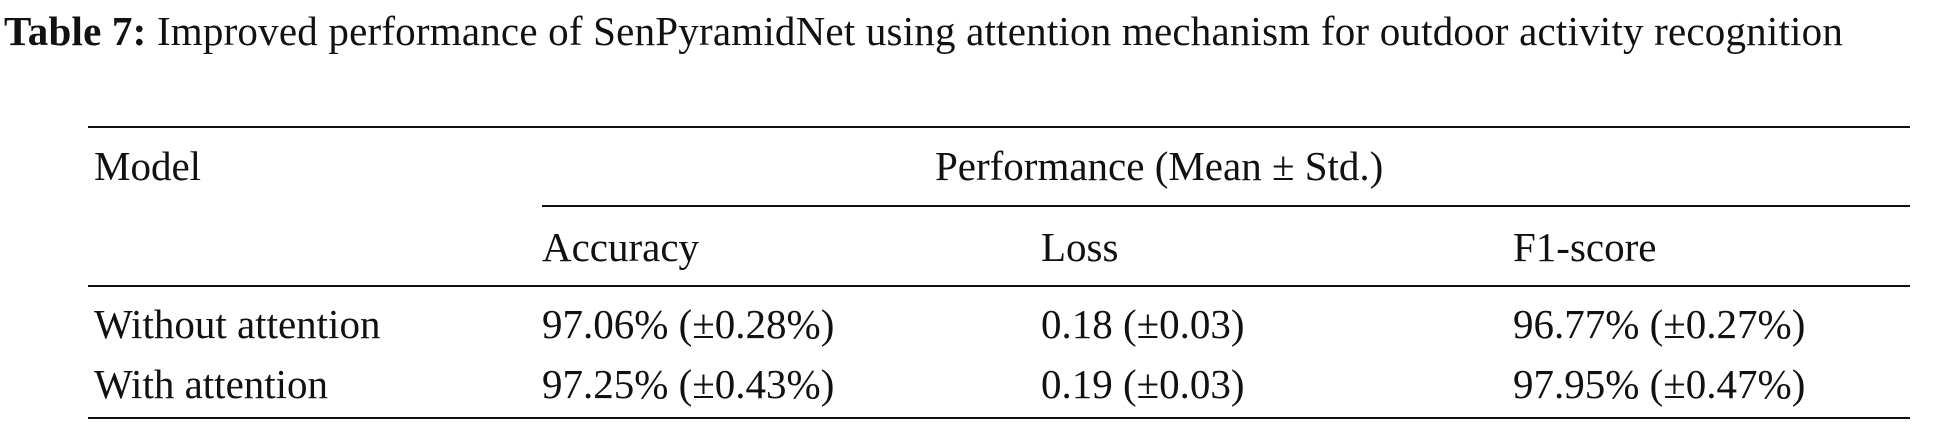  What do you see at coordinates (1659, 384) in the screenshot?
I see `row-f1-cell: 97.95% (±0.47%)` at bounding box center [1659, 384].